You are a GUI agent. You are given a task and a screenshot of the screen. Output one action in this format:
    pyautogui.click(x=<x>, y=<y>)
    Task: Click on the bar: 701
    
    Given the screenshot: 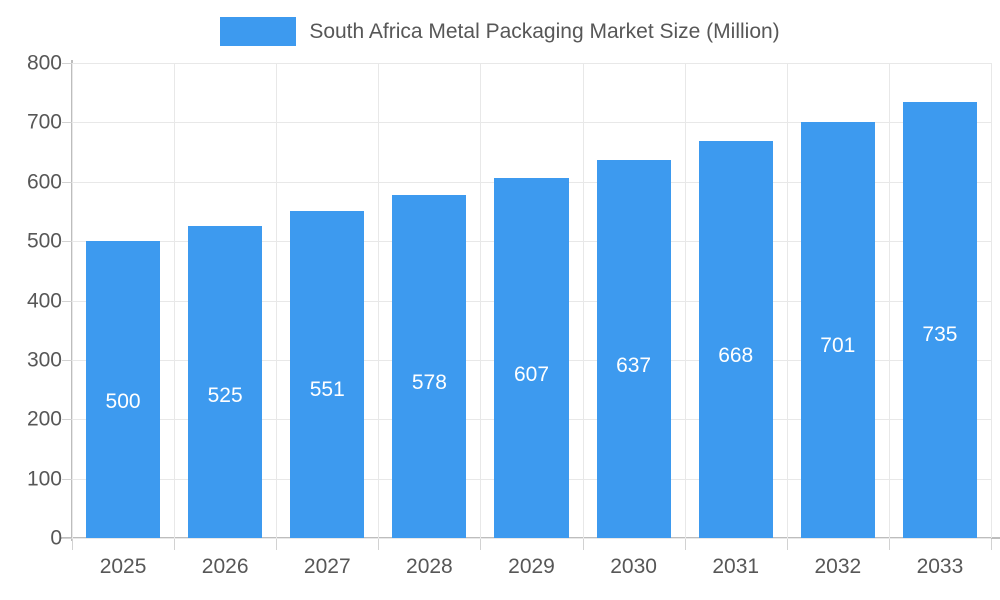 What is the action you would take?
    pyautogui.click(x=837, y=329)
    